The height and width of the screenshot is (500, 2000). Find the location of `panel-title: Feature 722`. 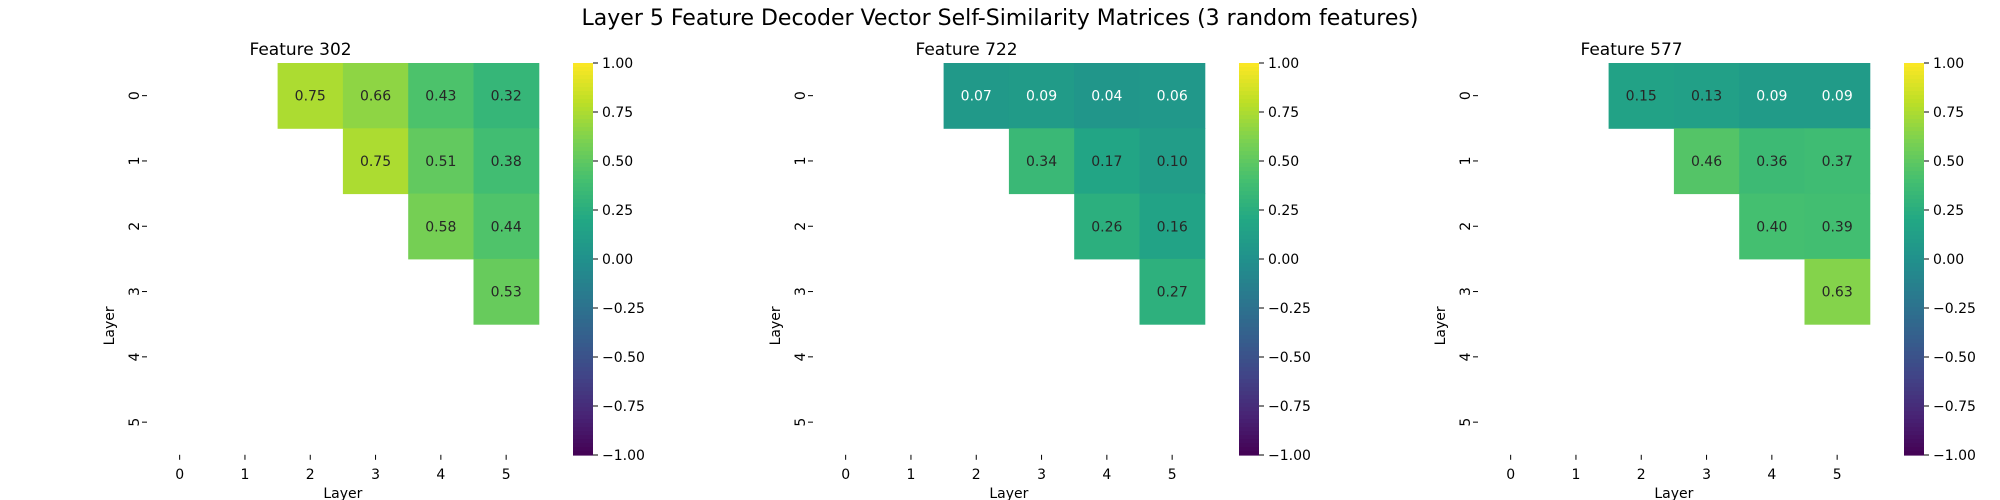

panel-title: Feature 722 is located at coordinates (967, 50).